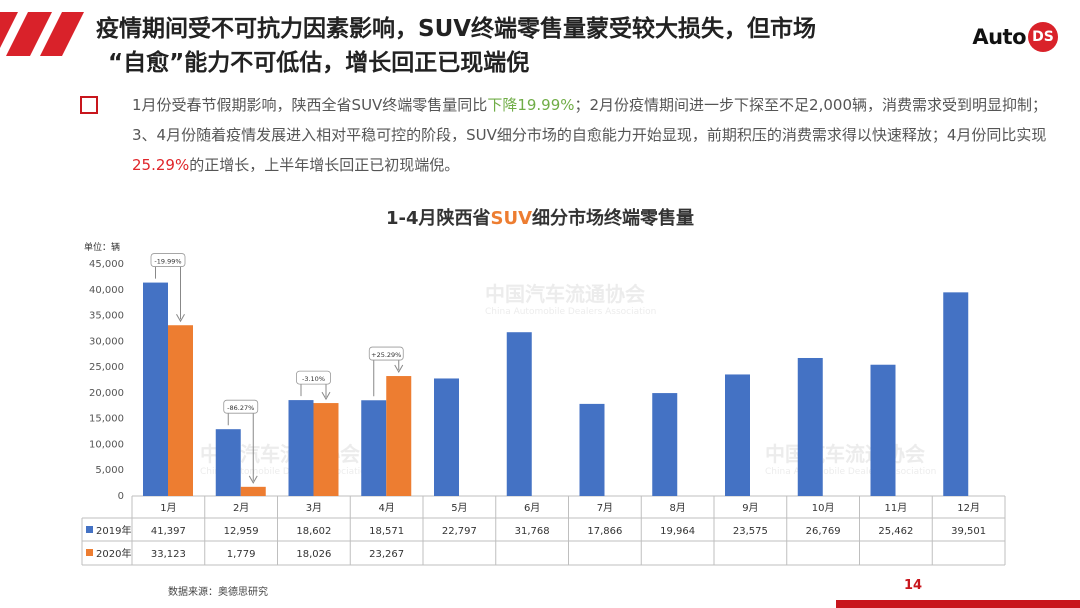 The height and width of the screenshot is (608, 1080). What do you see at coordinates (310, 105) in the screenshot?
I see `summary-part-1: 1月份受春节假期影响，陕西全省SUV终端零售量同比` at bounding box center [310, 105].